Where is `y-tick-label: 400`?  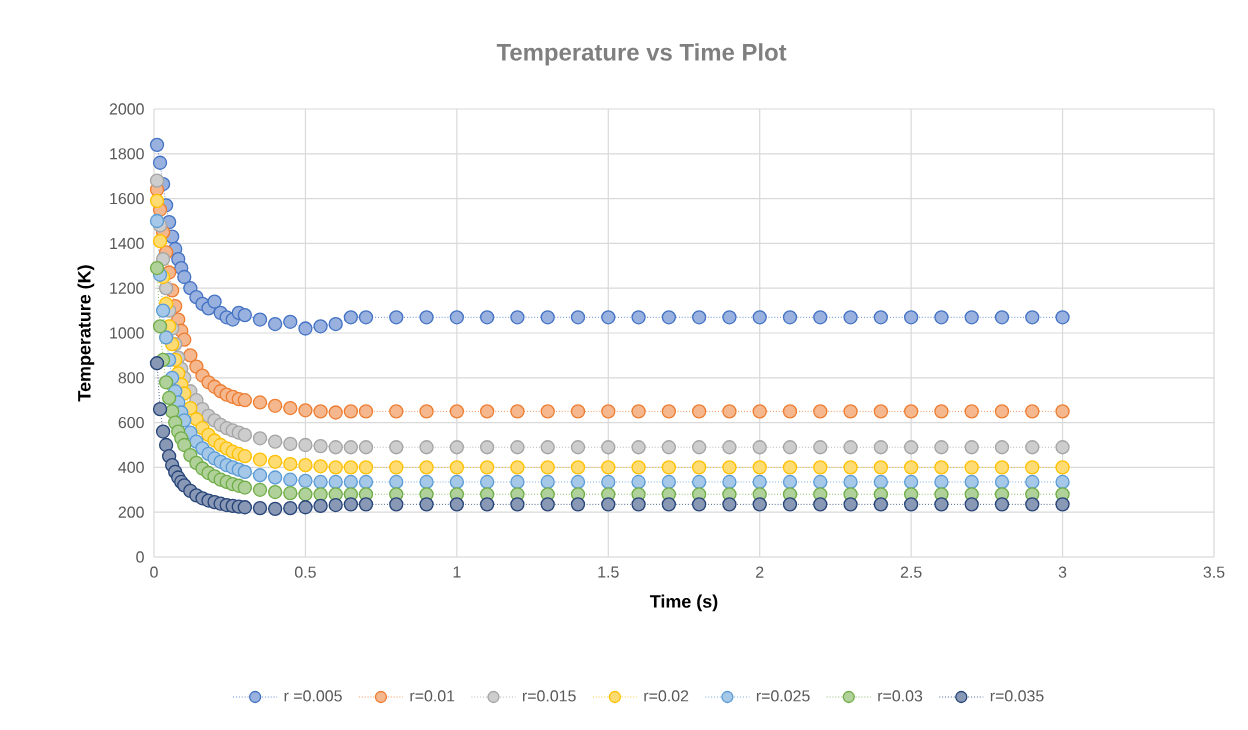 y-tick-label: 400 is located at coordinates (131, 467).